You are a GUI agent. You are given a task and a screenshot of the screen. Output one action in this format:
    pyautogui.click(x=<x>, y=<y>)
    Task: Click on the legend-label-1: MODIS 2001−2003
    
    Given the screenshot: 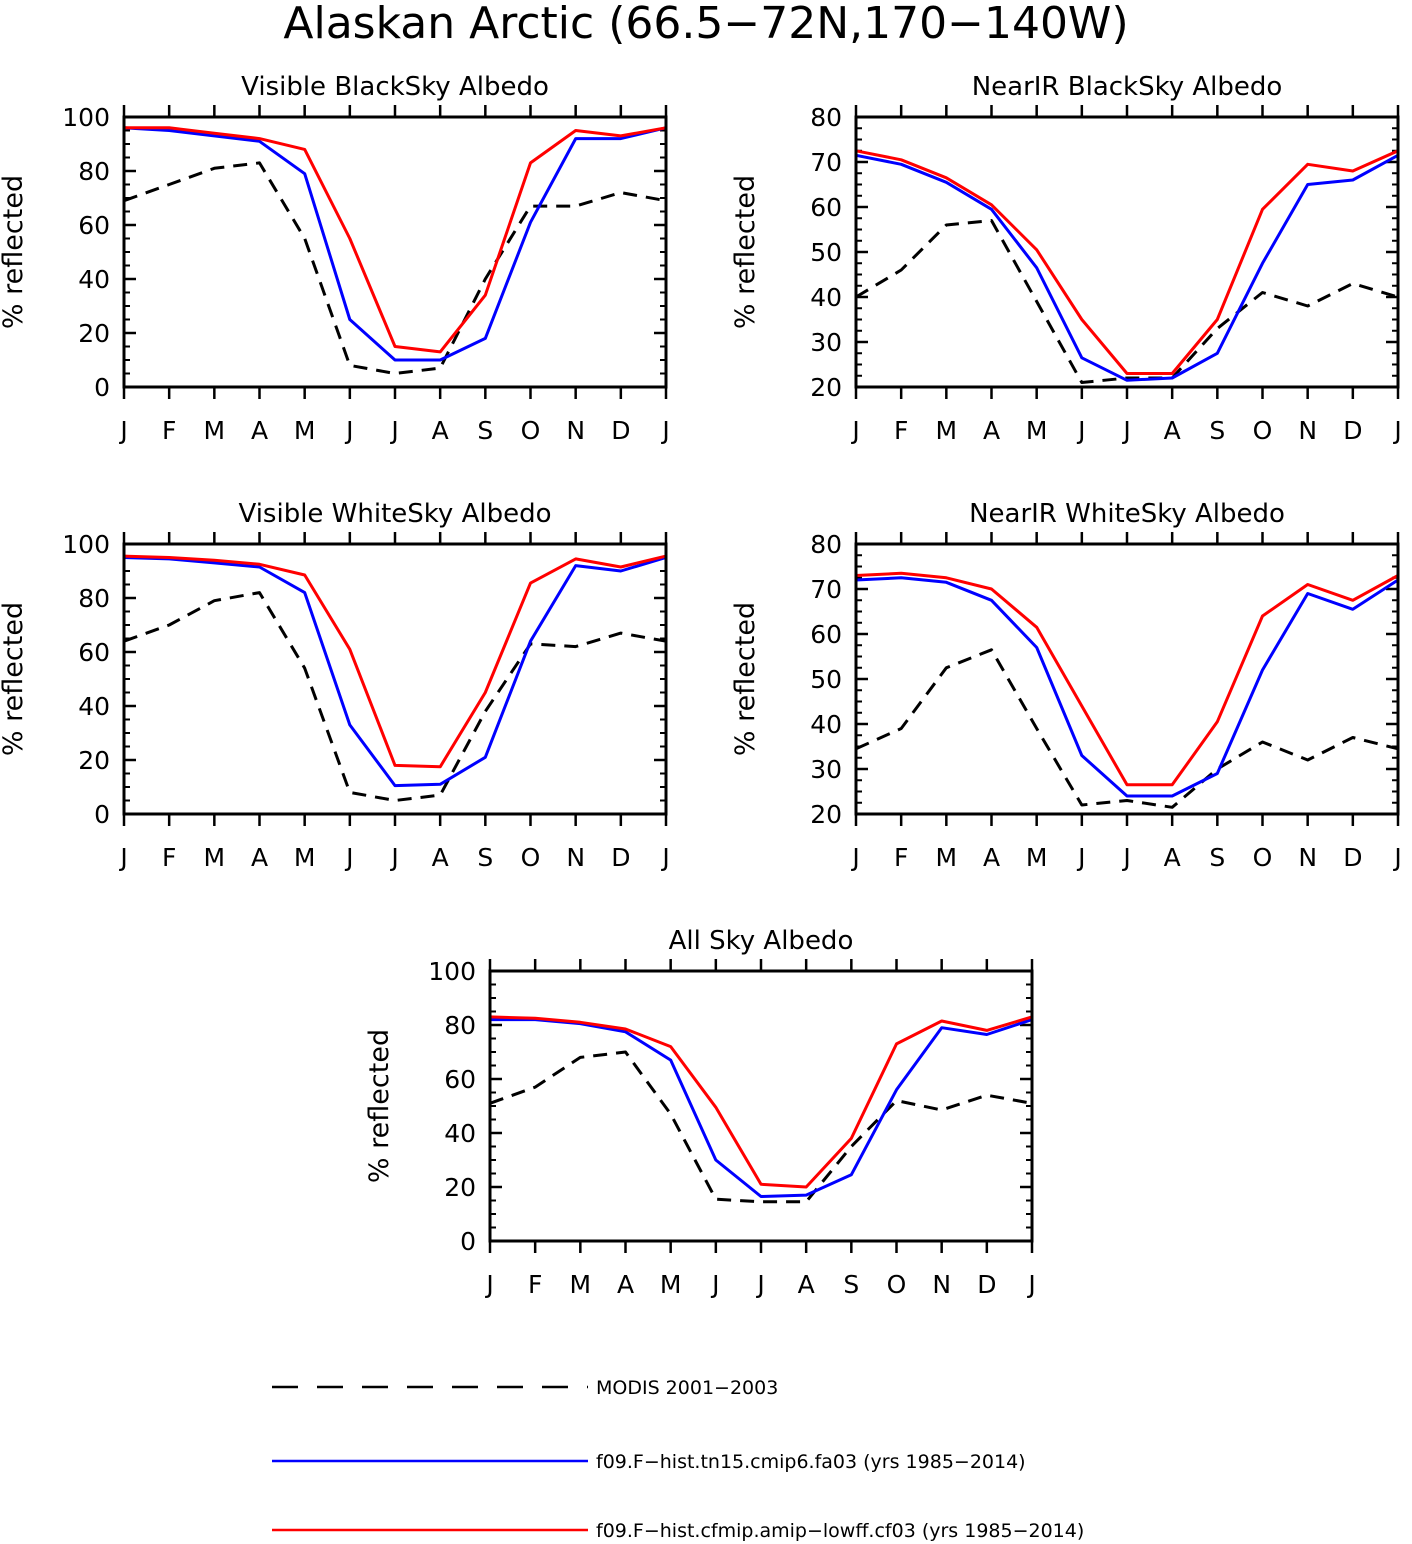 What is the action you would take?
    pyautogui.click(x=687, y=1388)
    